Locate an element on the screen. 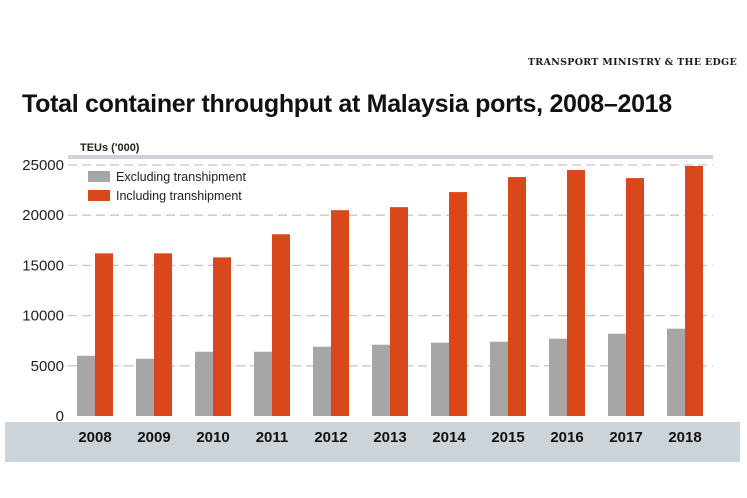 Image resolution: width=747 pixels, height=498 pixels. bar-including-2018 is located at coordinates (694, 291).